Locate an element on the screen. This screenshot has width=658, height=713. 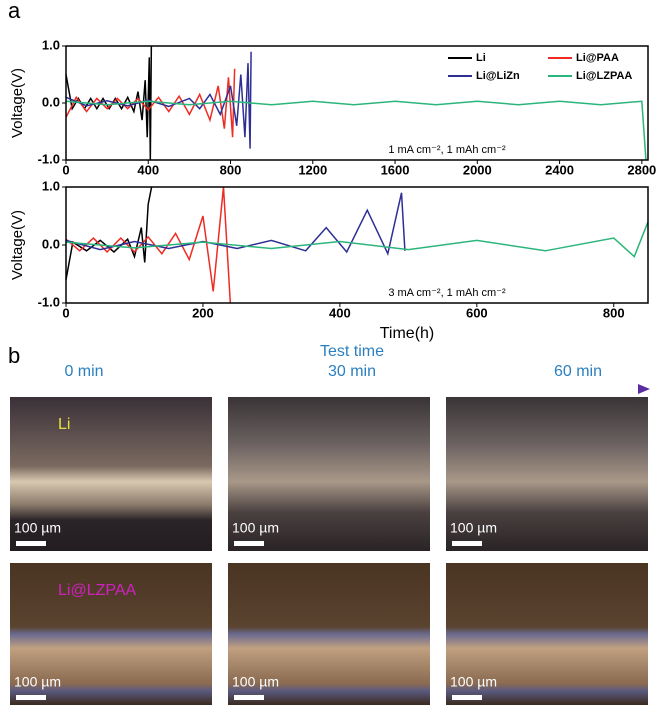
x-tick-label: 600 is located at coordinates (477, 312).